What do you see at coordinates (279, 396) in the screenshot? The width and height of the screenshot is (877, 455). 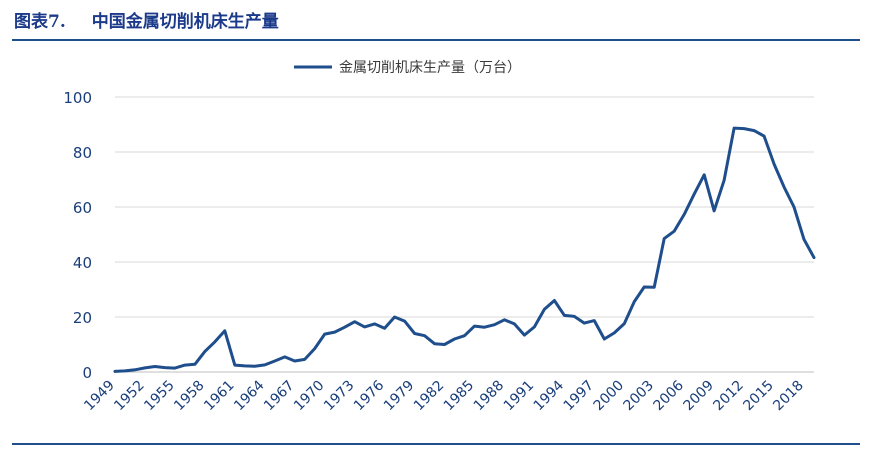 I see `x-tick-label: 1967` at bounding box center [279, 396].